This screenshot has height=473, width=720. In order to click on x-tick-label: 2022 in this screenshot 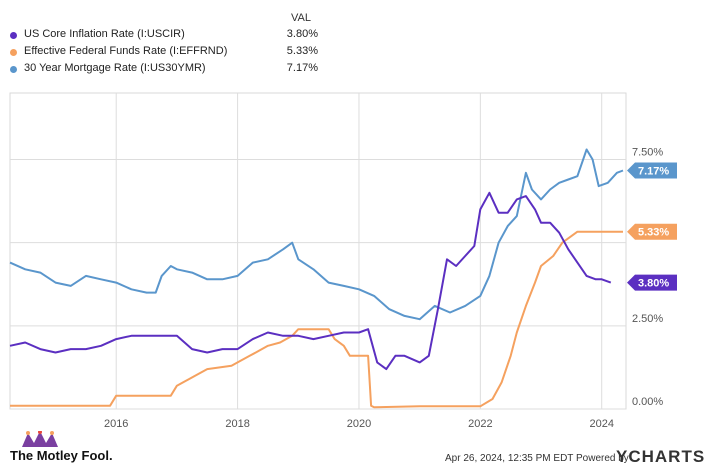, I will do `click(480, 424)`.